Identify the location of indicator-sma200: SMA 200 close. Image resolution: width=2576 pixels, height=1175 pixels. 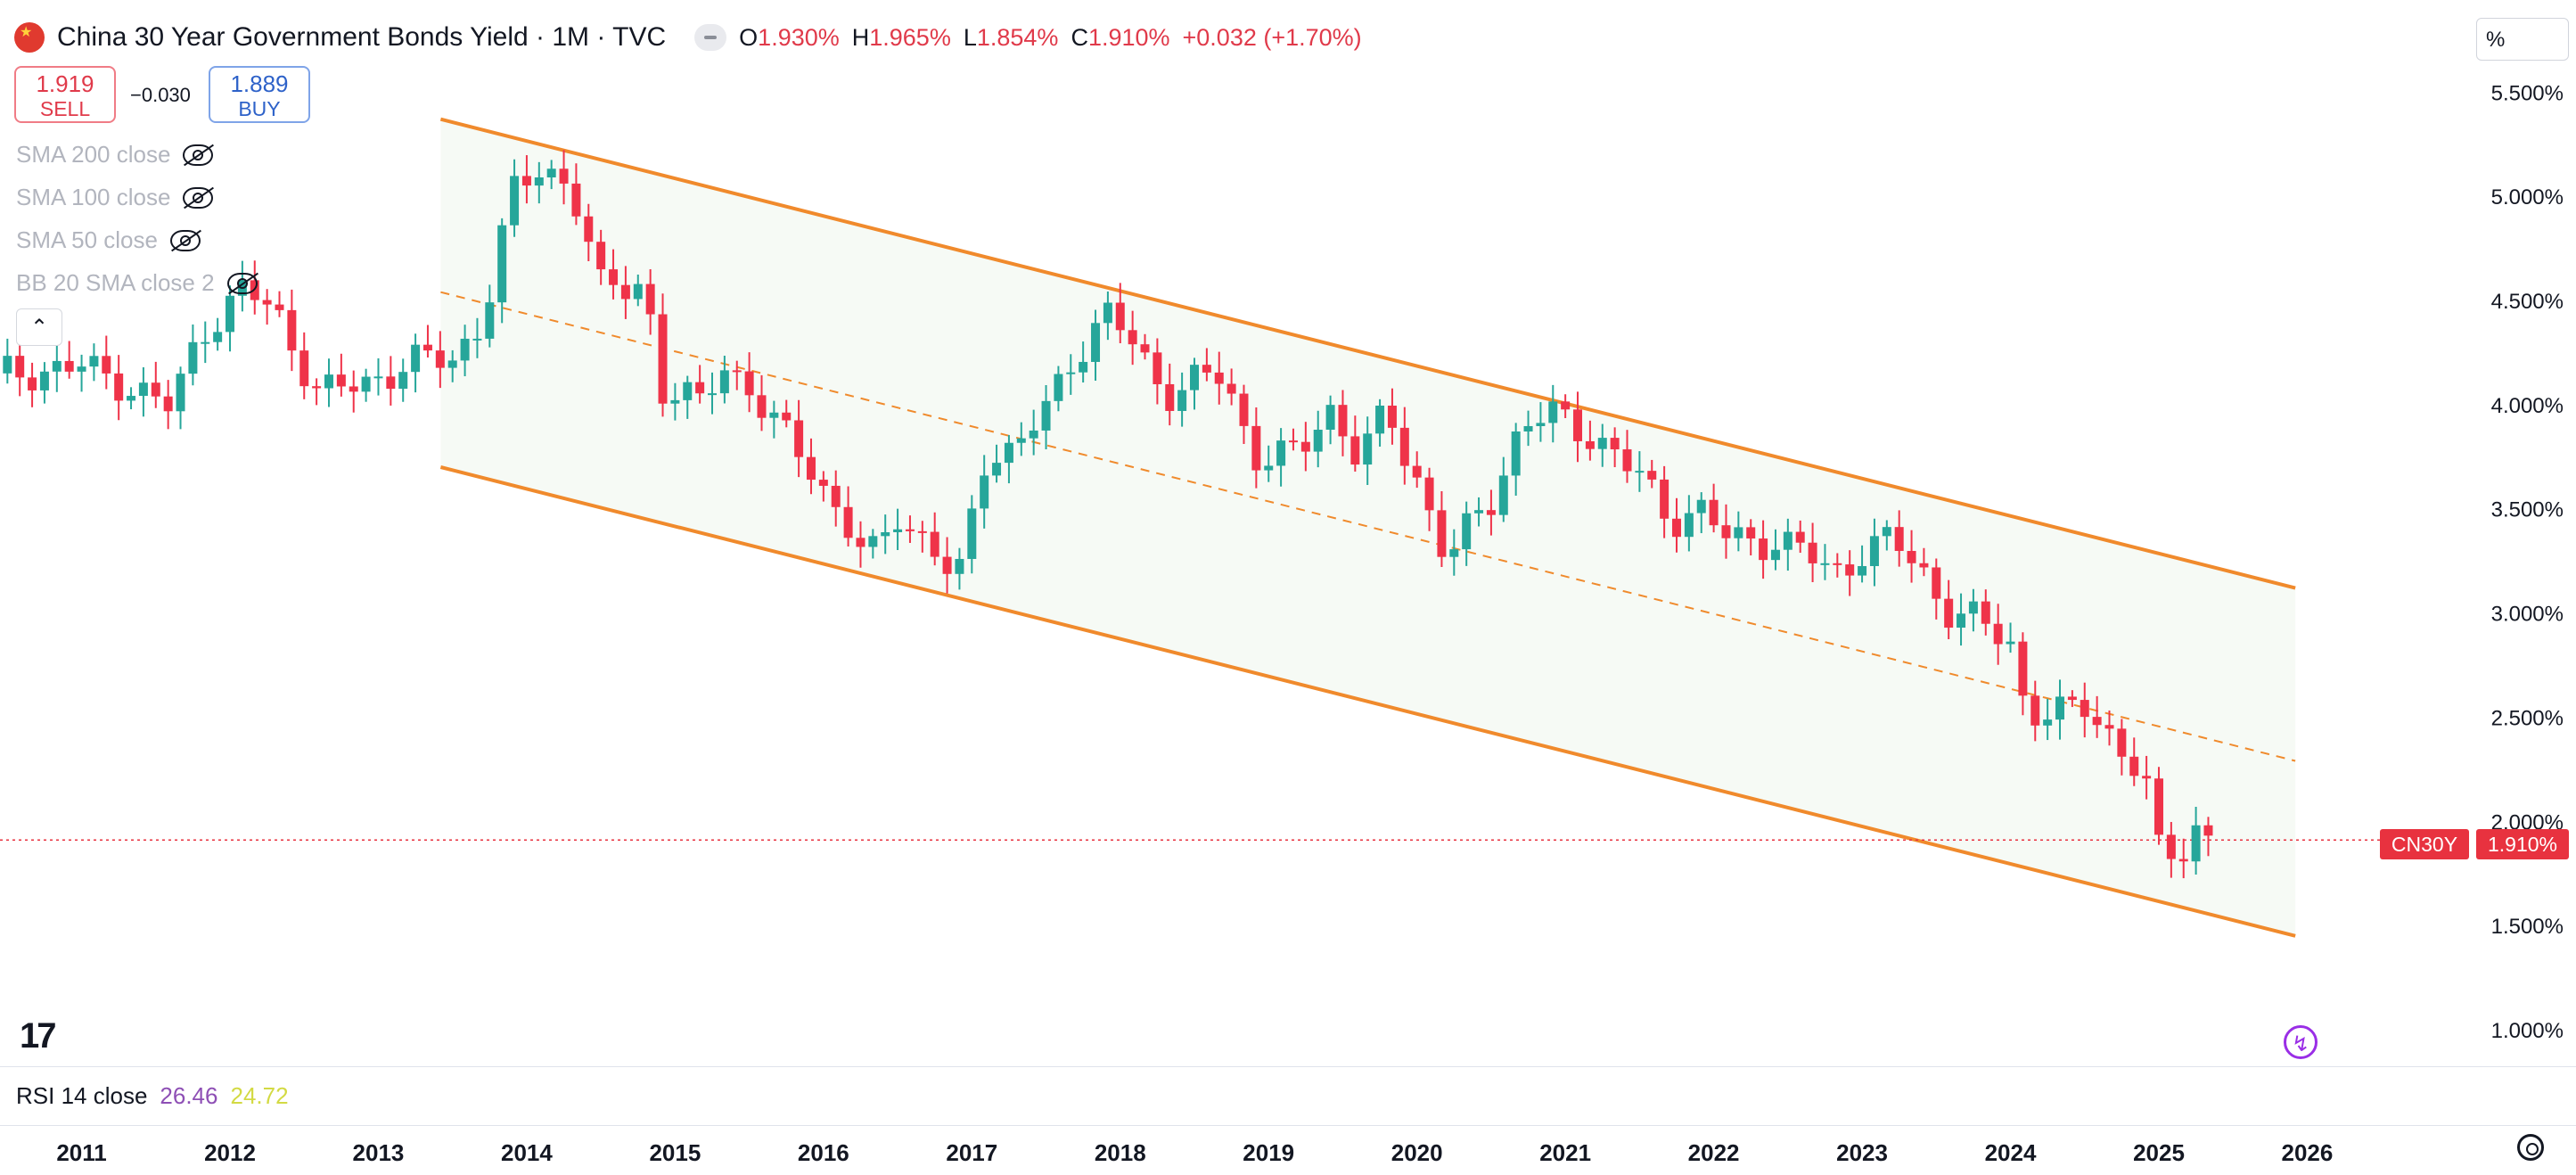
(115, 154).